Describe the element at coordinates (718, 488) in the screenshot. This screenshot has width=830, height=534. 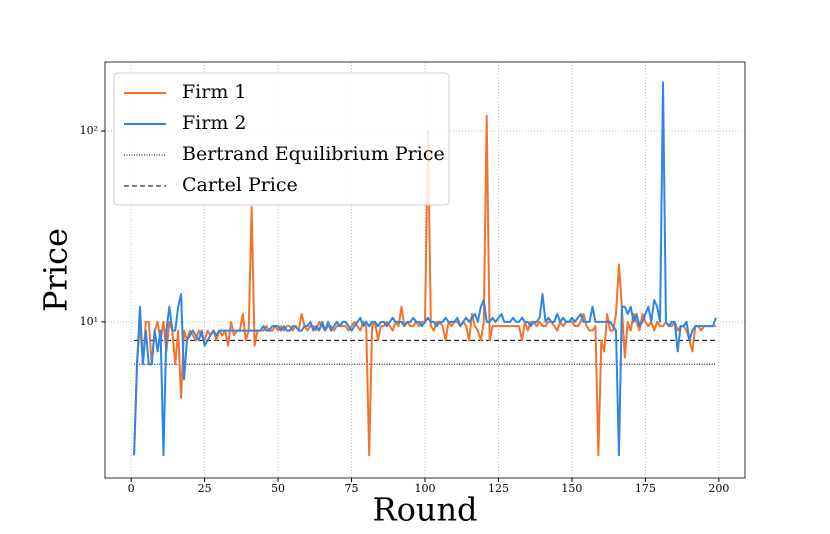
I see `x-tick-label: 200` at that location.